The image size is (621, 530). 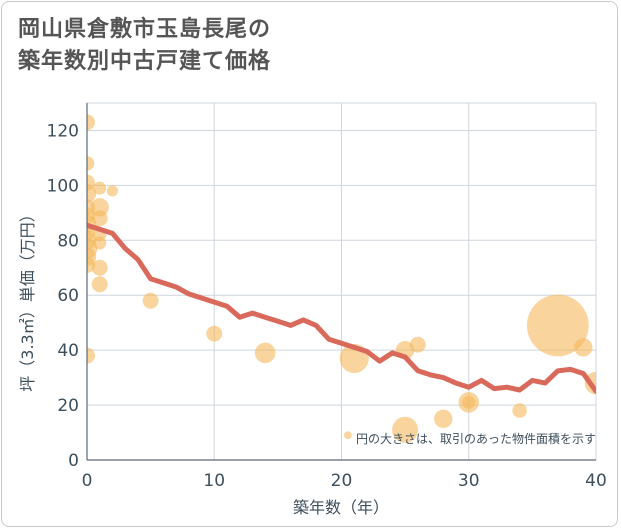 What do you see at coordinates (63, 131) in the screenshot?
I see `y-tick-label-6: 120` at bounding box center [63, 131].